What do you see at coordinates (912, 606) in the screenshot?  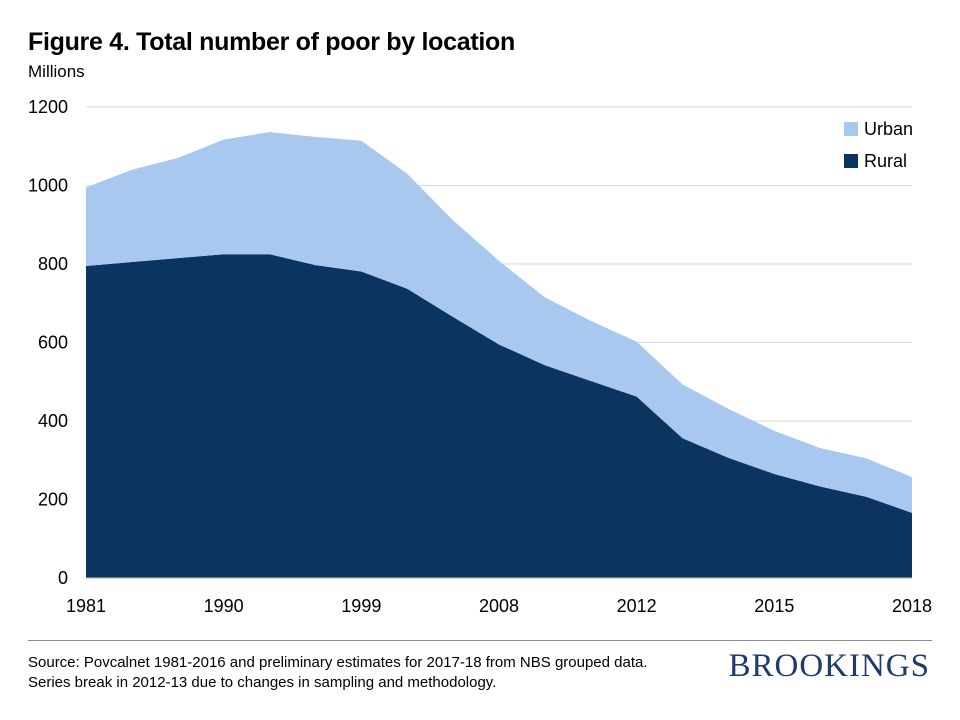 I see `x-tick-label: 2018` at bounding box center [912, 606].